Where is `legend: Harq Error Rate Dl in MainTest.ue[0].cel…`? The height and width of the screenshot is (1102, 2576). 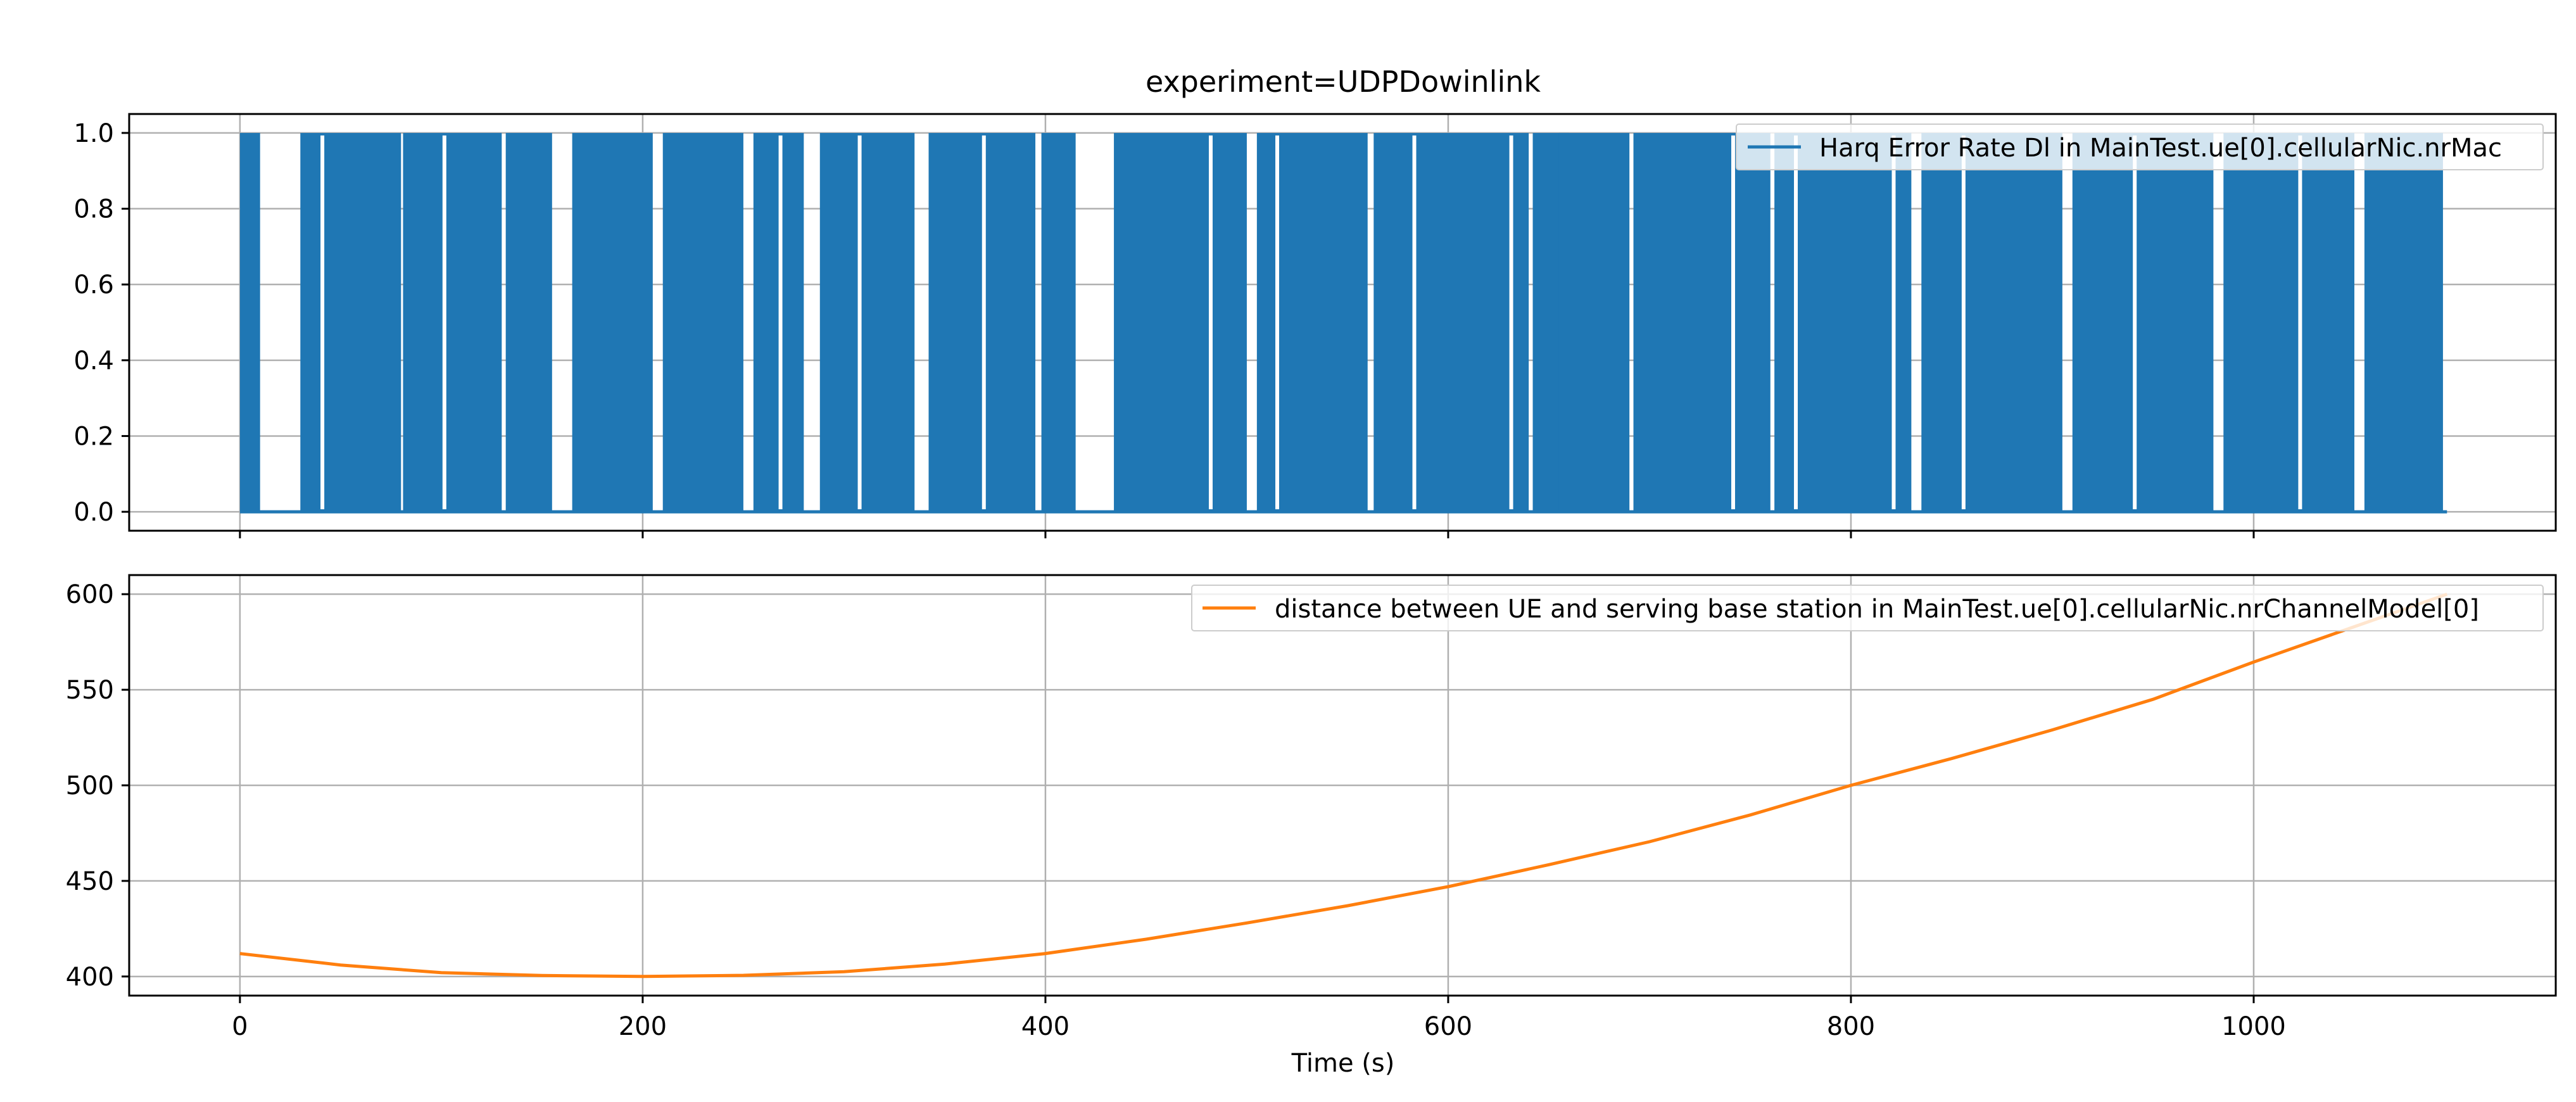
legend: Harq Error Rate Dl in MainTest.ue[0].cel… is located at coordinates (2140, 147).